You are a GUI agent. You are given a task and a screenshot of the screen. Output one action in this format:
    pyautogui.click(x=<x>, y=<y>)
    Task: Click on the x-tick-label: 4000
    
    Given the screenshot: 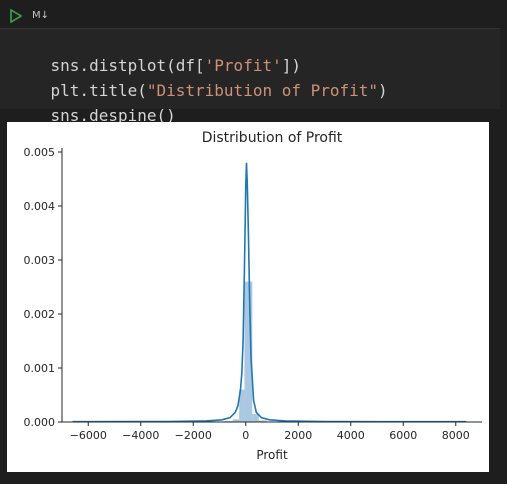 What is the action you would take?
    pyautogui.click(x=351, y=435)
    